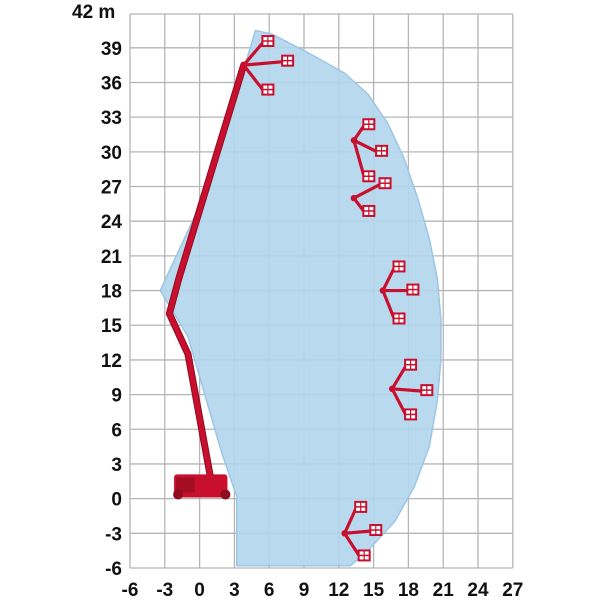 This screenshot has width=600, height=600. Describe the element at coordinates (130, 590) in the screenshot. I see `x-tick-label: -6` at that location.